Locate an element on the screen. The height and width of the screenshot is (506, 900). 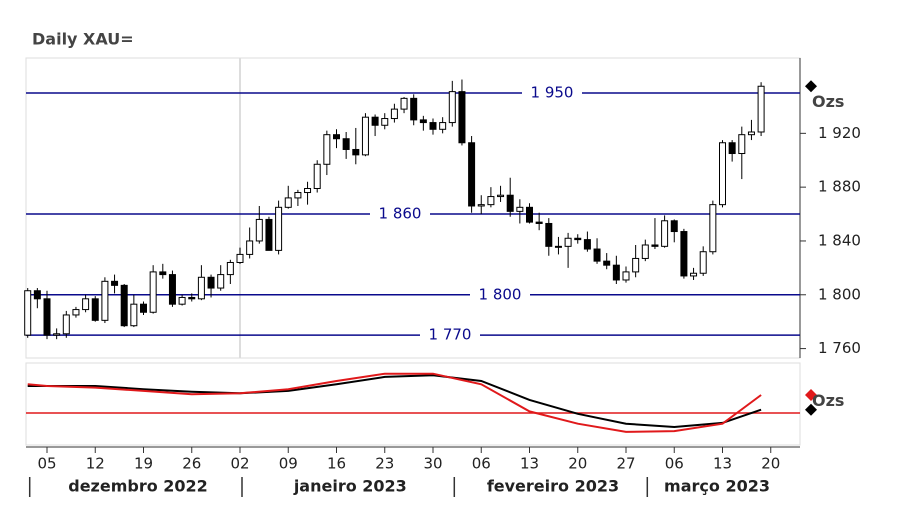
x-tick-label: 30 is located at coordinates (432, 464).